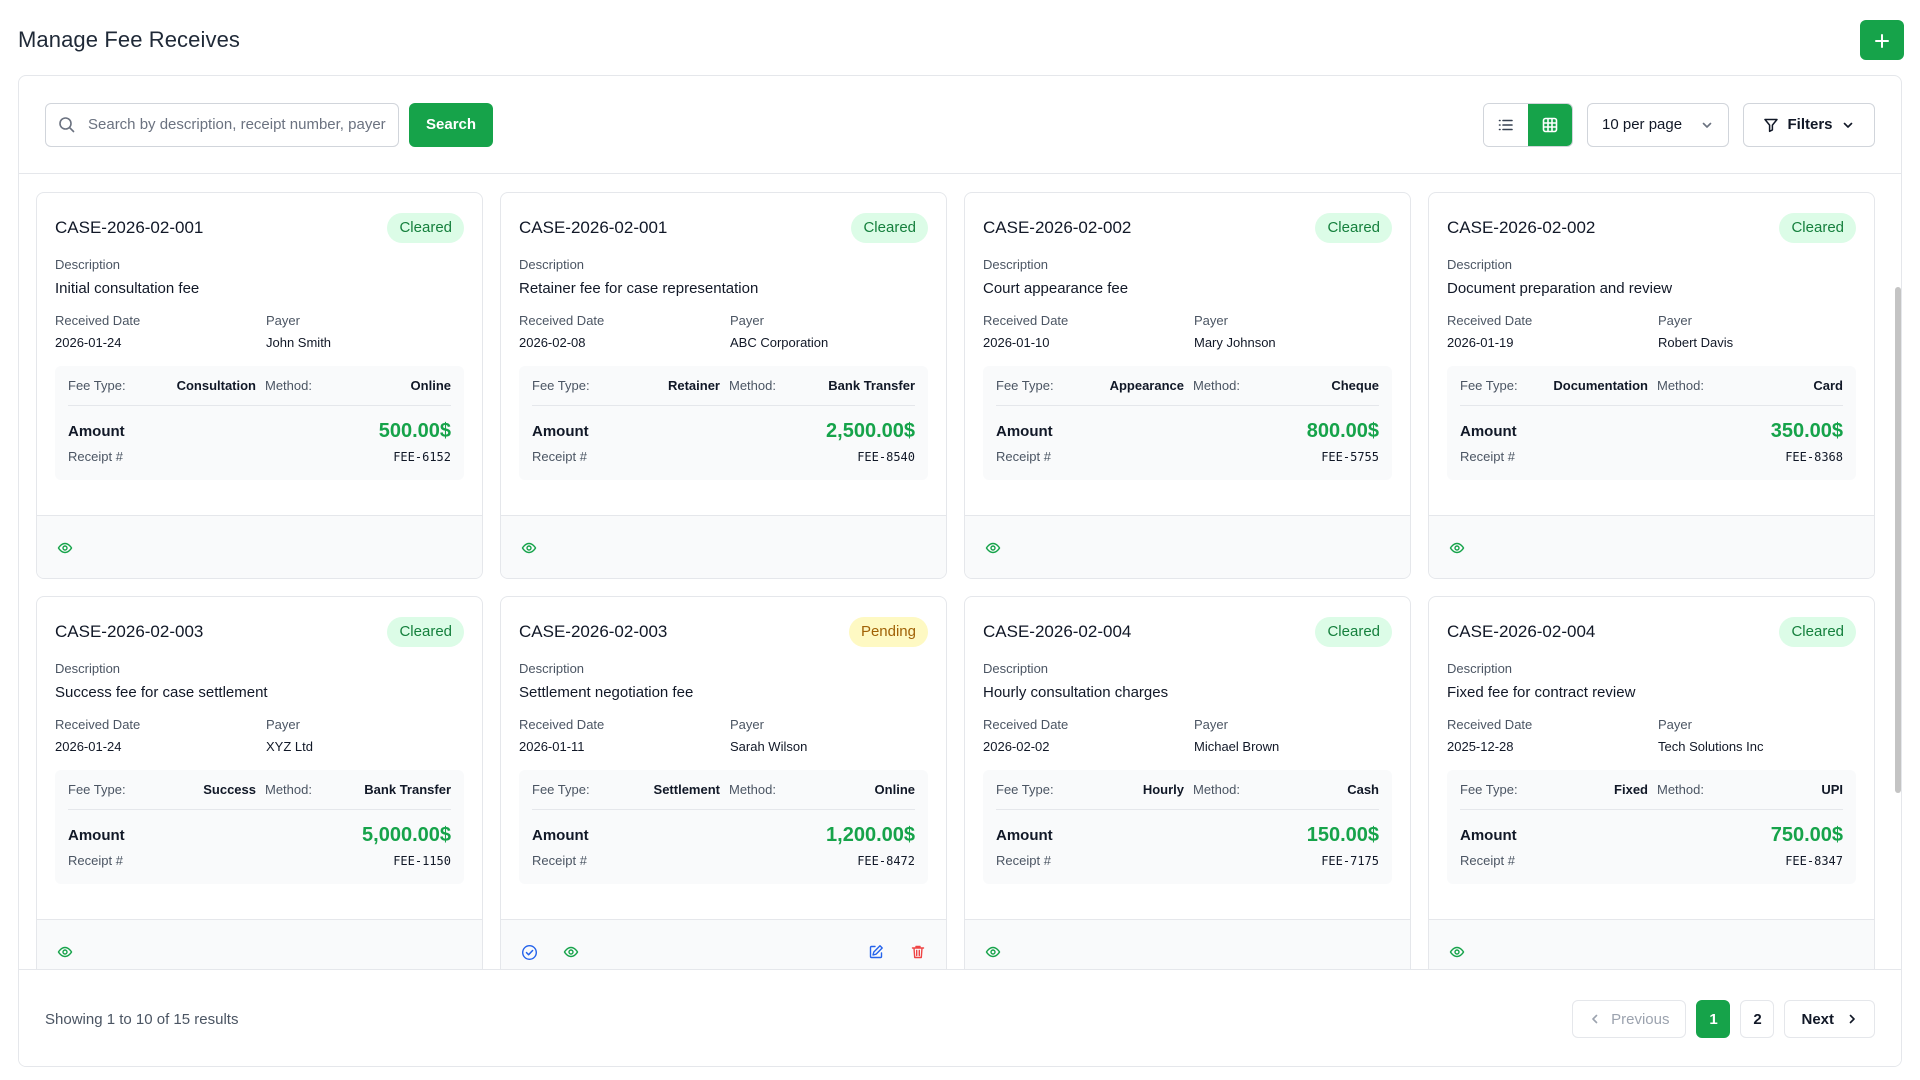 The height and width of the screenshot is (1080, 1920). I want to click on check-circle-icon, so click(529, 952).